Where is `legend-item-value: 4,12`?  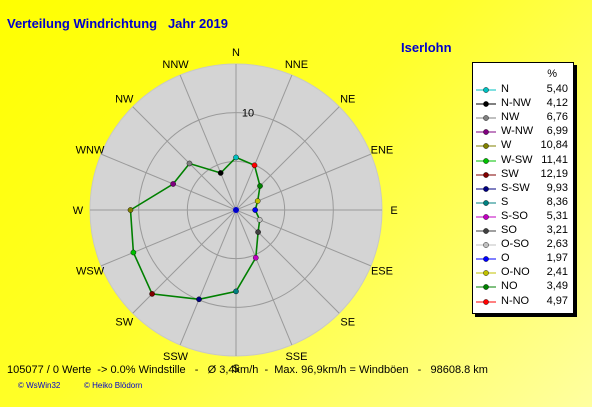
legend-item-value: 4,12 is located at coordinates (557, 103).